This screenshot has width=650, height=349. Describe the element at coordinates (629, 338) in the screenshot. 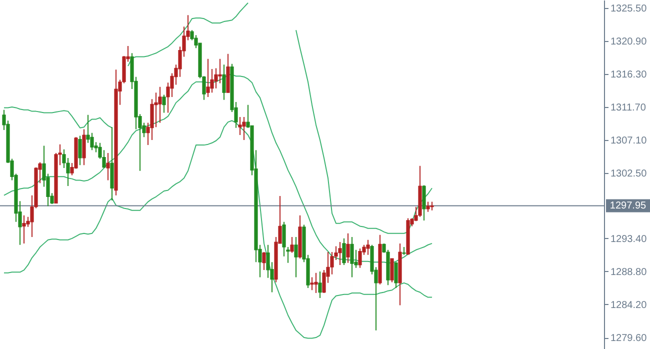

I see `y-tick-label: 1279.60` at that location.